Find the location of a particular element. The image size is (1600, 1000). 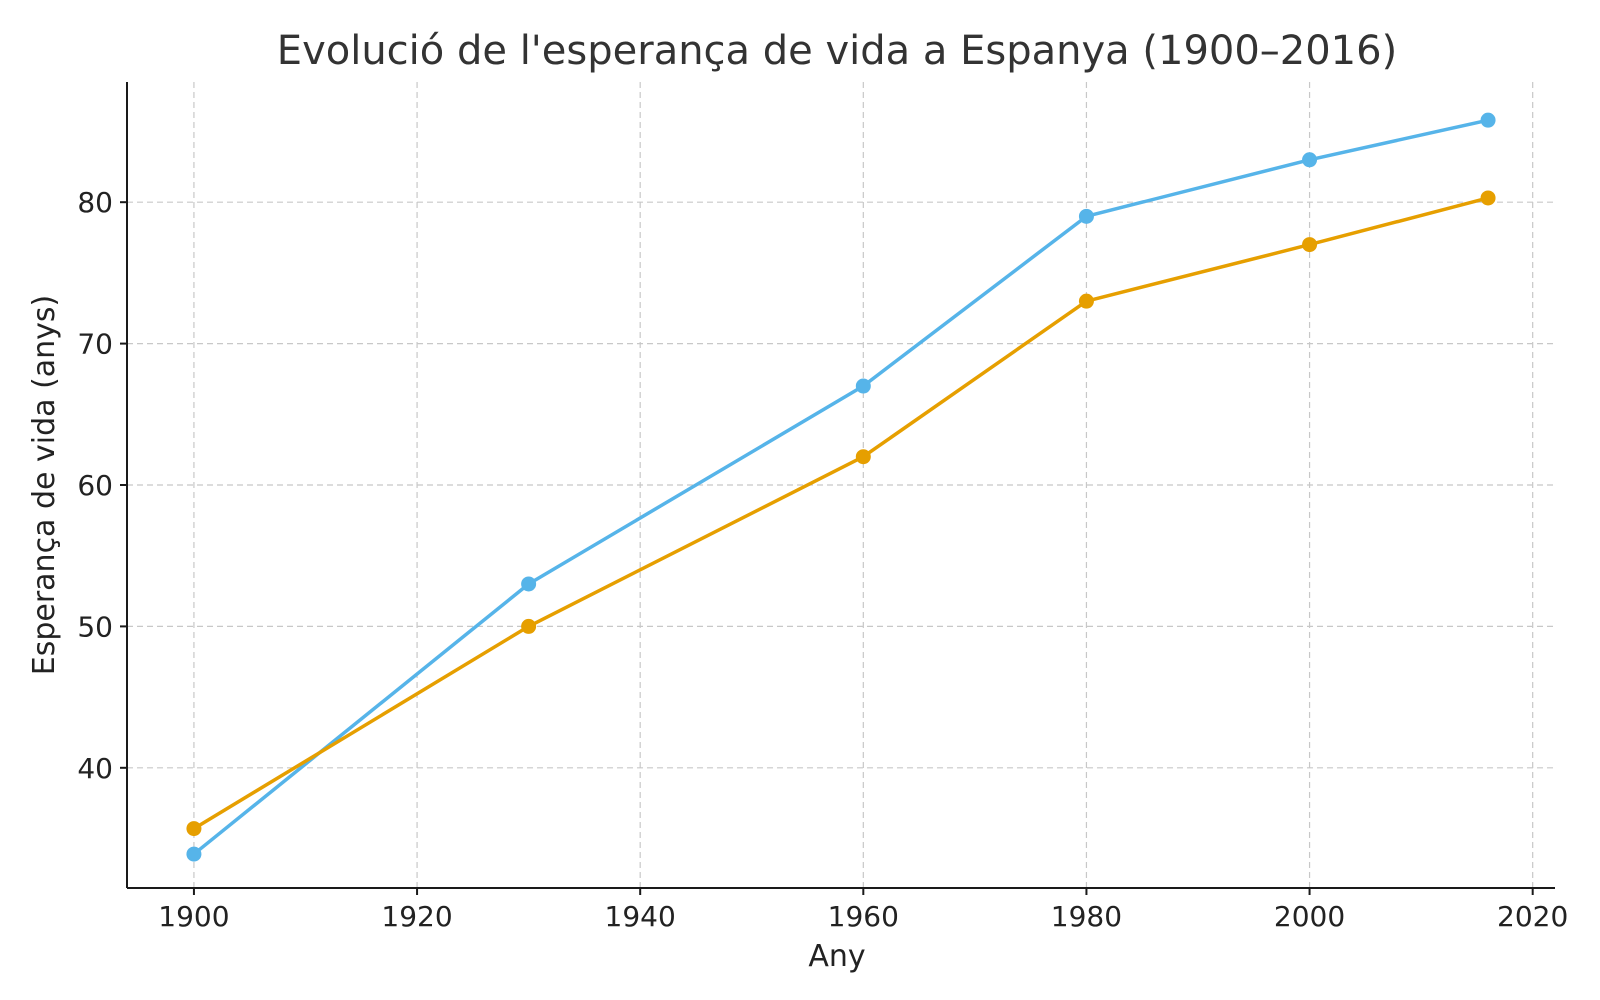

series-1-point-1960 is located at coordinates (863, 386).